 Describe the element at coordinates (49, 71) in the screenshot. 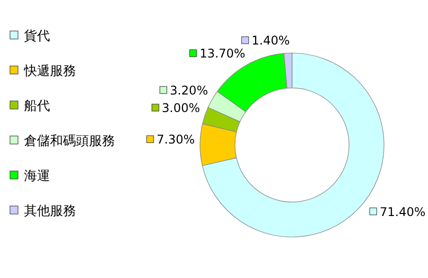

I see `legend-label: 快遞服務` at that location.